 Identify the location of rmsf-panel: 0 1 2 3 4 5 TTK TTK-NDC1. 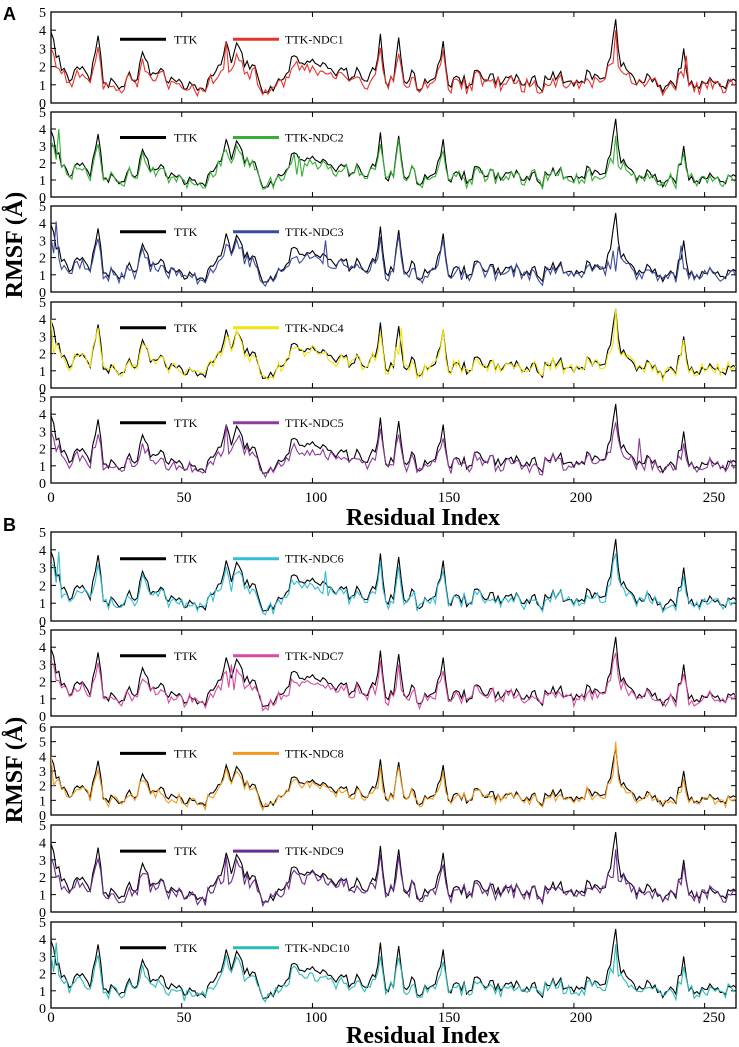
(388, 59).